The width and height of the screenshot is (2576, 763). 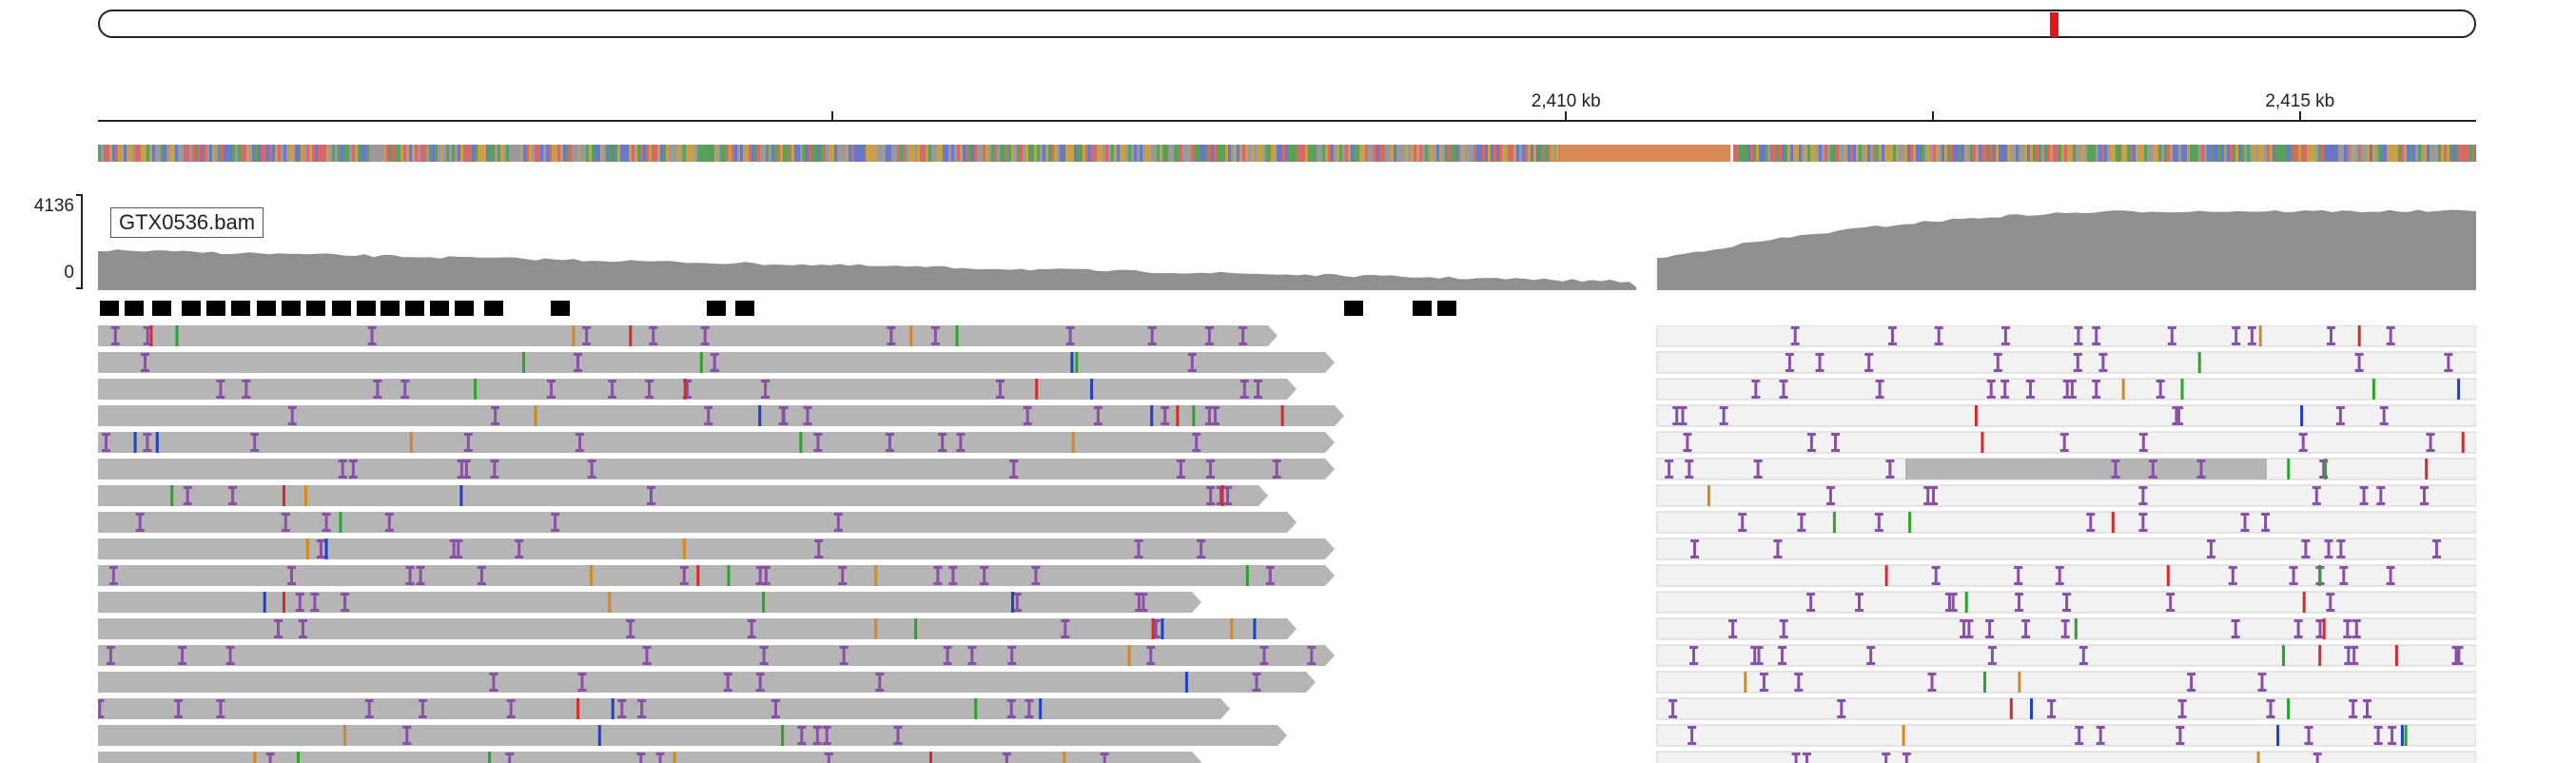 I want to click on chromosome-ideogram, so click(x=1287, y=24).